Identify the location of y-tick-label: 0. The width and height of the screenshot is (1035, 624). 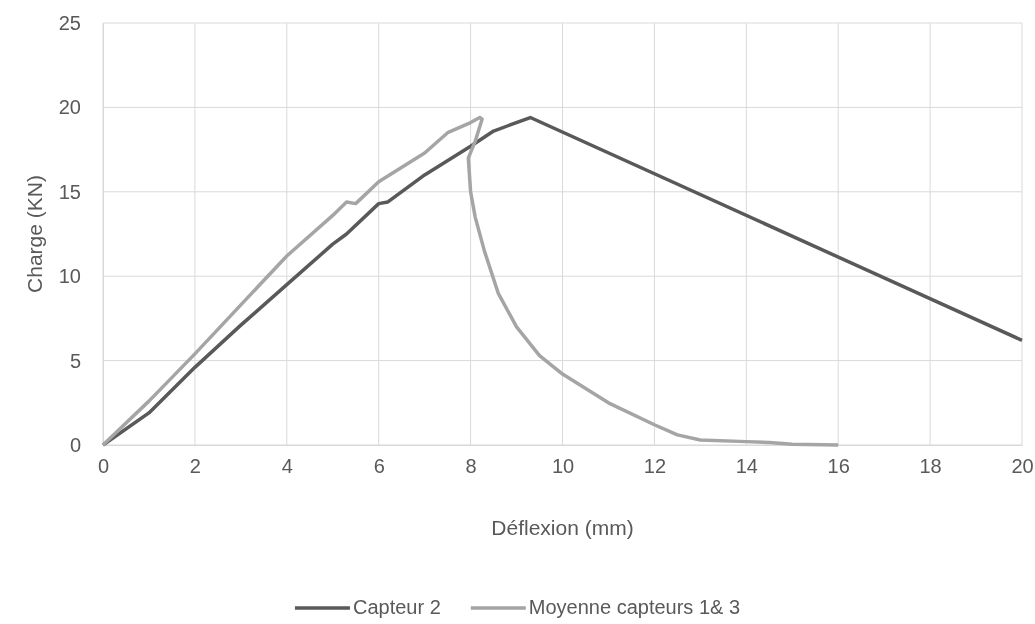
(75, 444).